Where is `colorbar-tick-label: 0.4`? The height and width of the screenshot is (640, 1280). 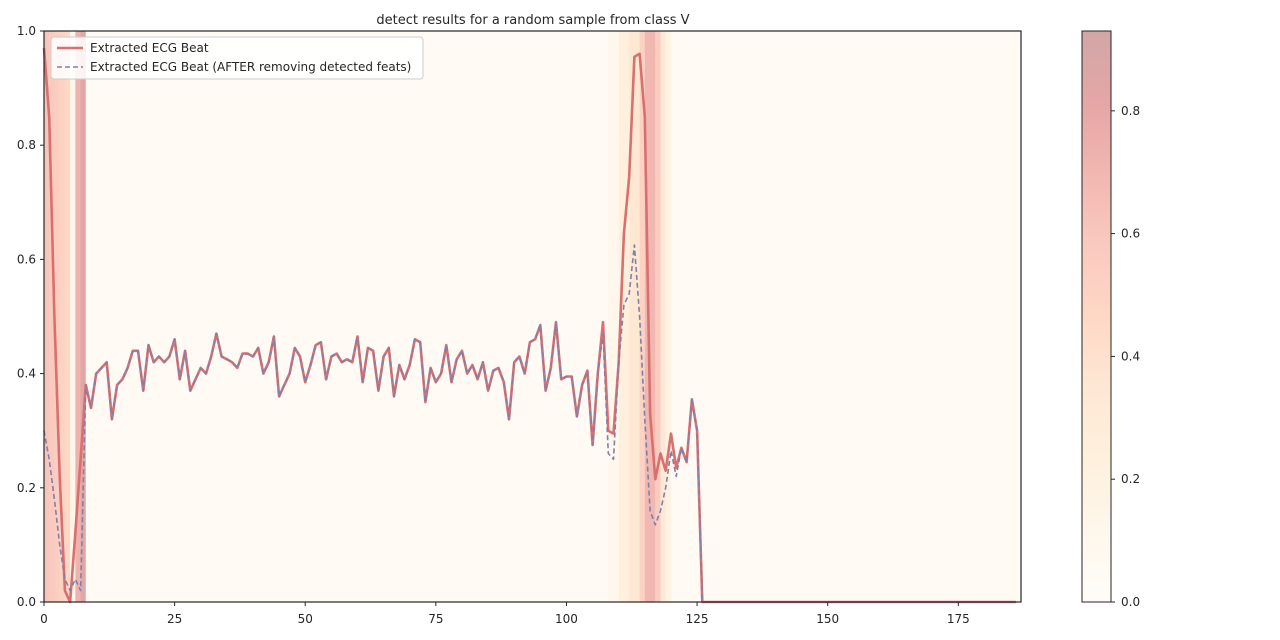
colorbar-tick-label: 0.4 is located at coordinates (1130, 356).